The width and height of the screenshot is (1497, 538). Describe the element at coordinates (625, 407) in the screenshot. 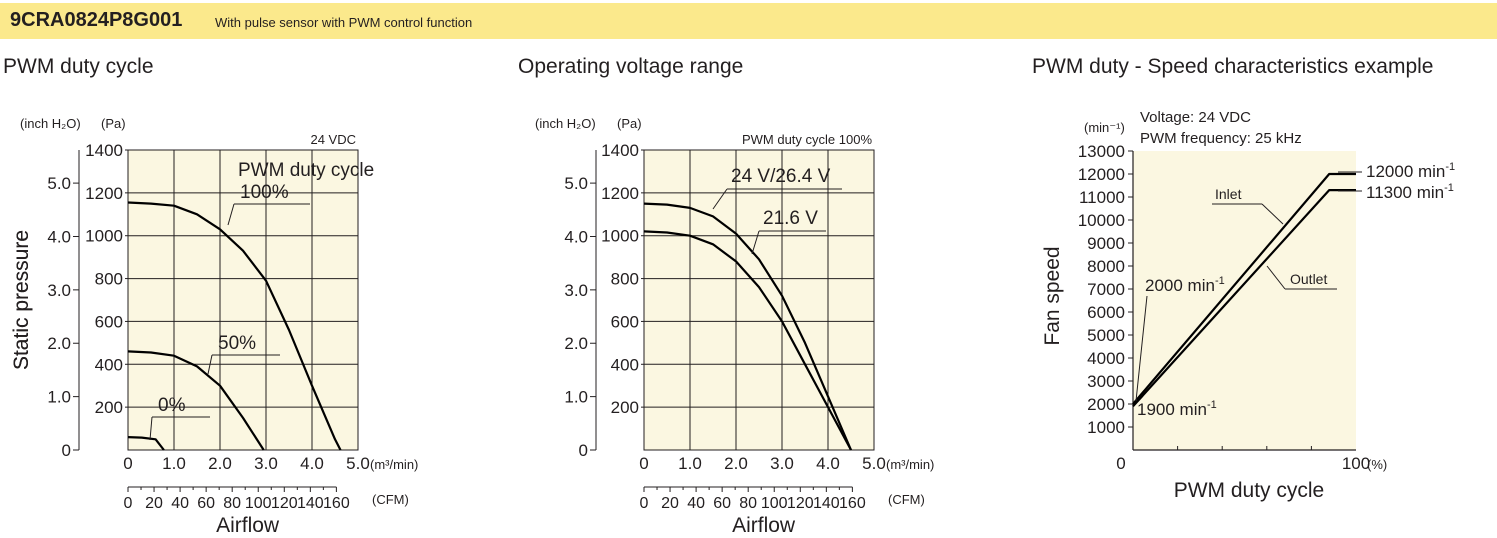

I see `chart2-pa-tick-label: 200` at that location.